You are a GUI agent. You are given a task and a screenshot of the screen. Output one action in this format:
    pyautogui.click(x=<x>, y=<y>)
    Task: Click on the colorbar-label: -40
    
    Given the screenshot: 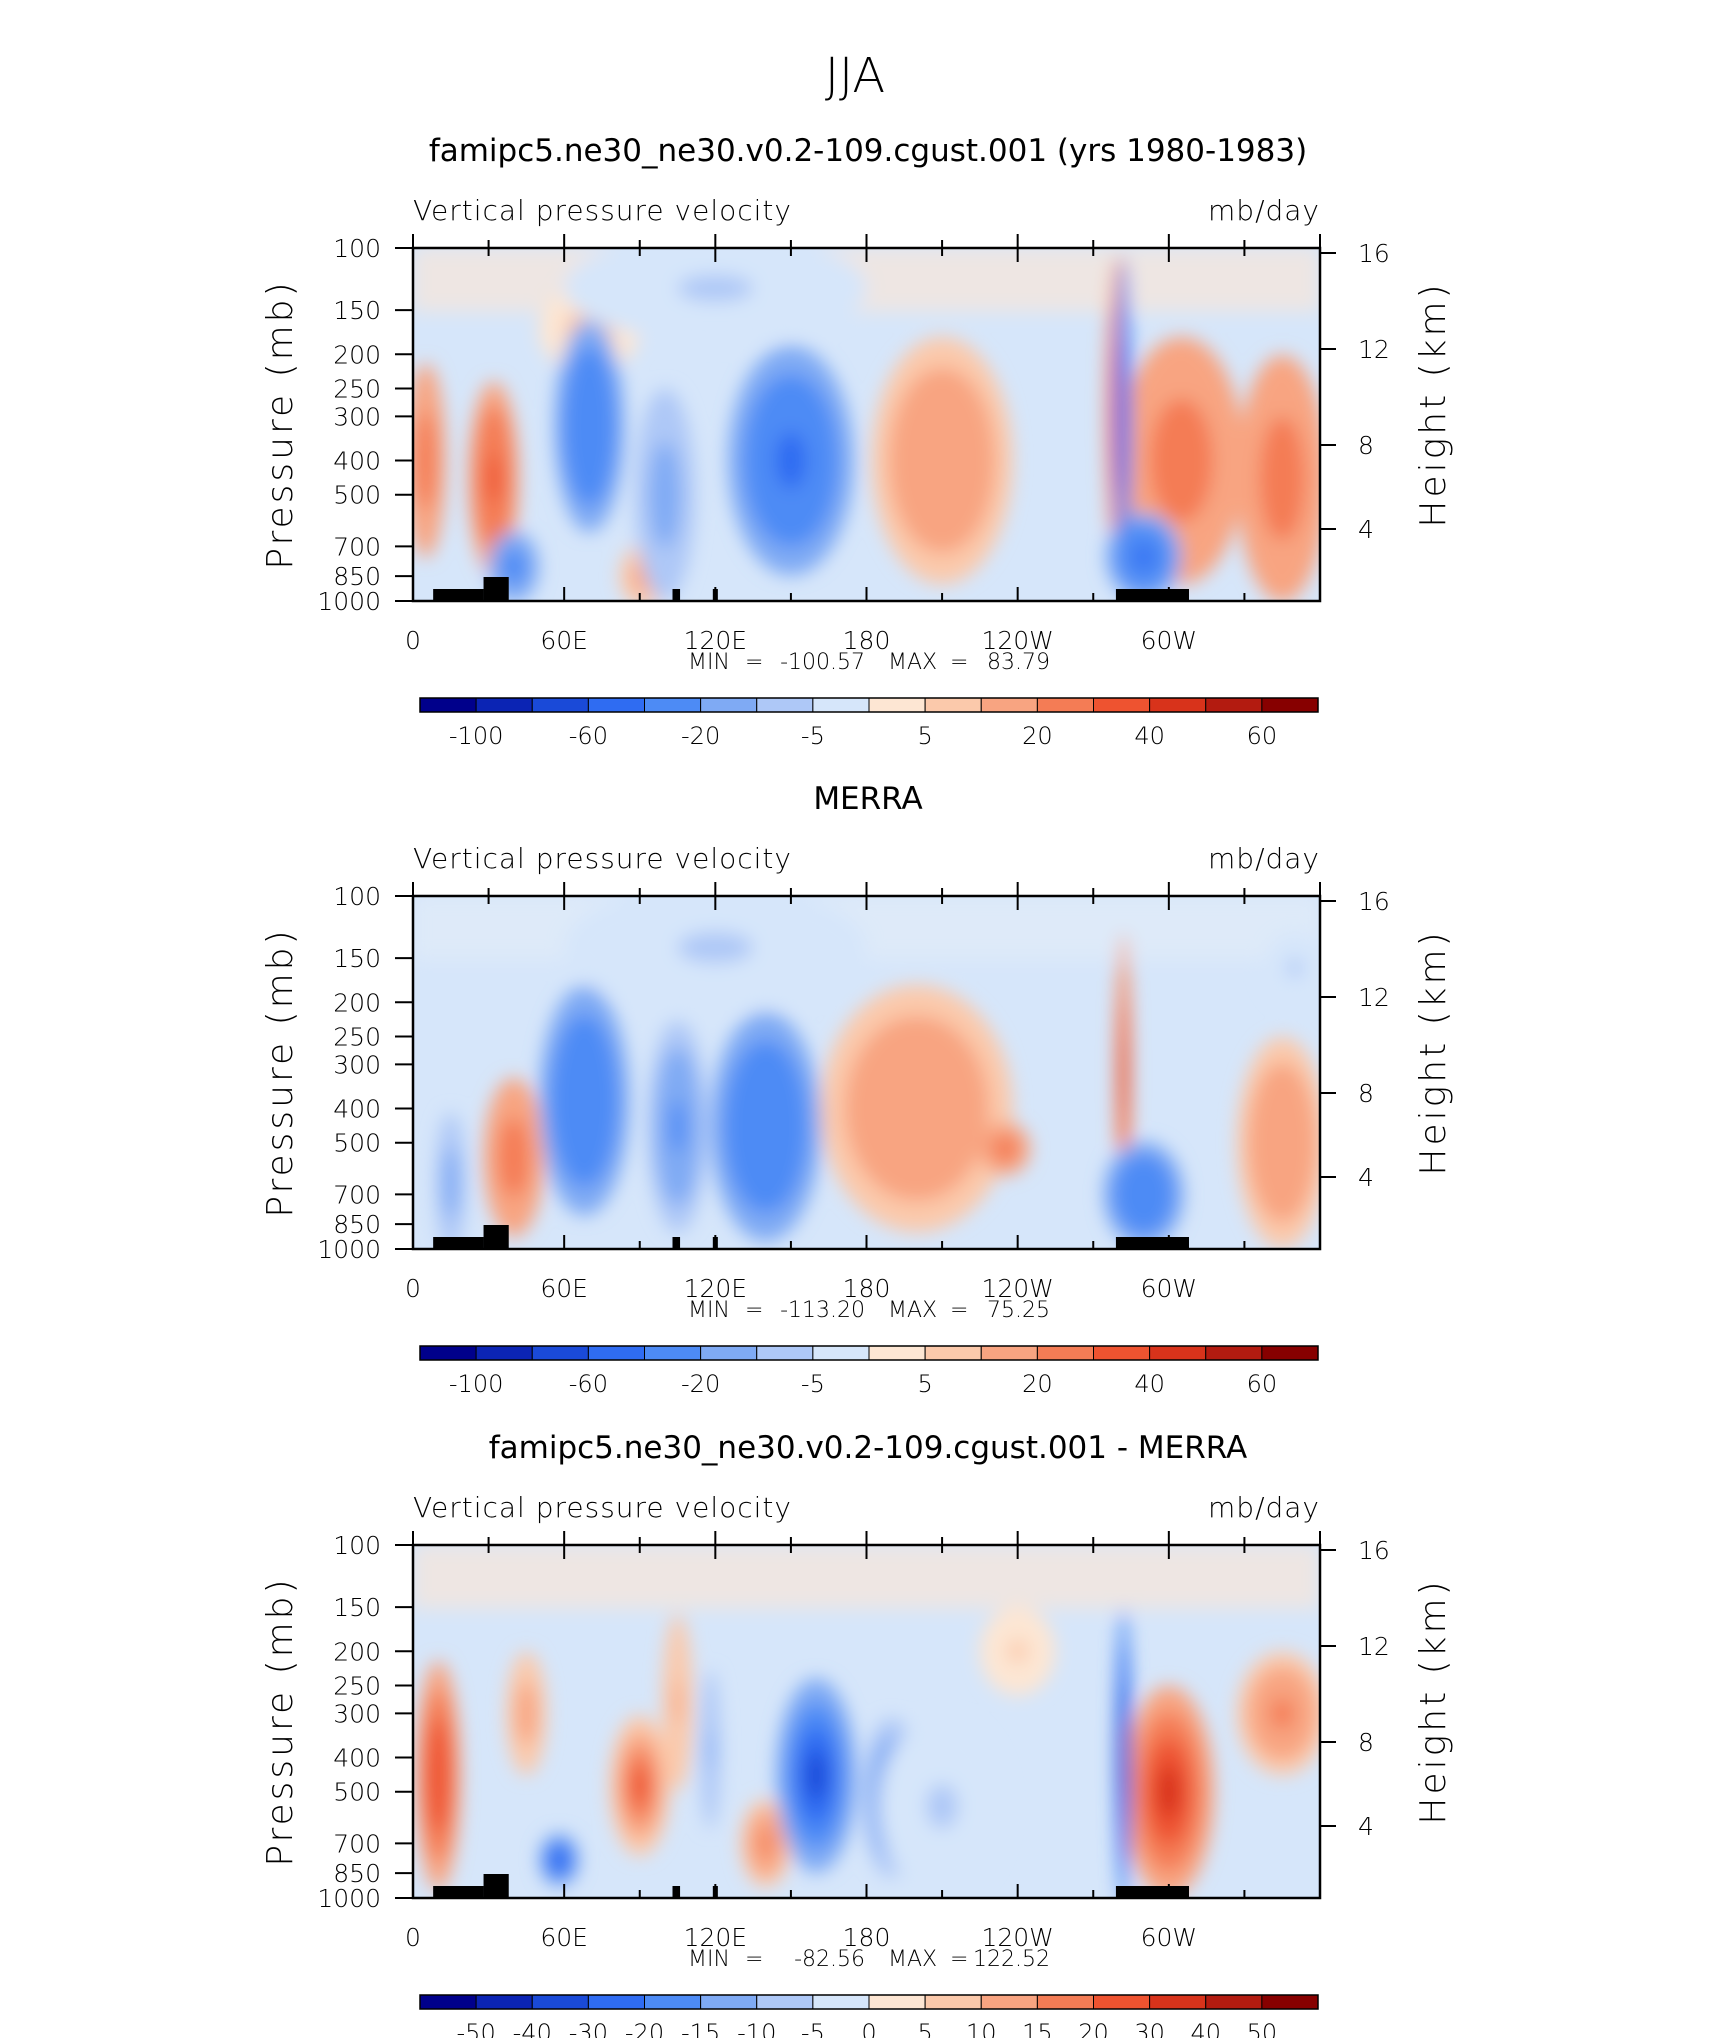 What is the action you would take?
    pyautogui.click(x=532, y=2028)
    